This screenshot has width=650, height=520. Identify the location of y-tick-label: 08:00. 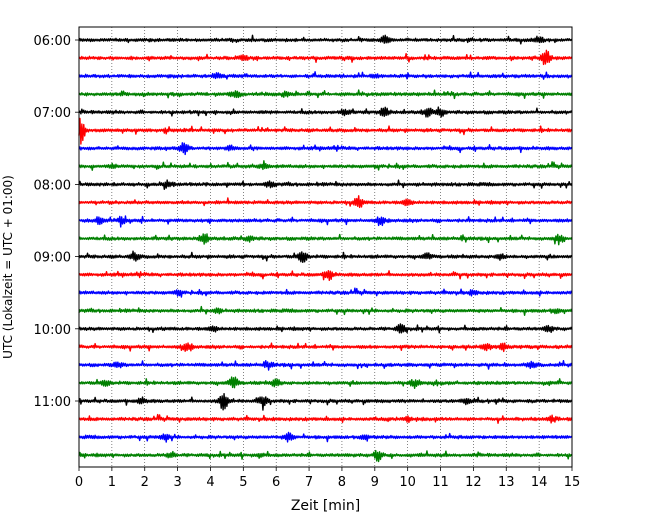
(52, 185).